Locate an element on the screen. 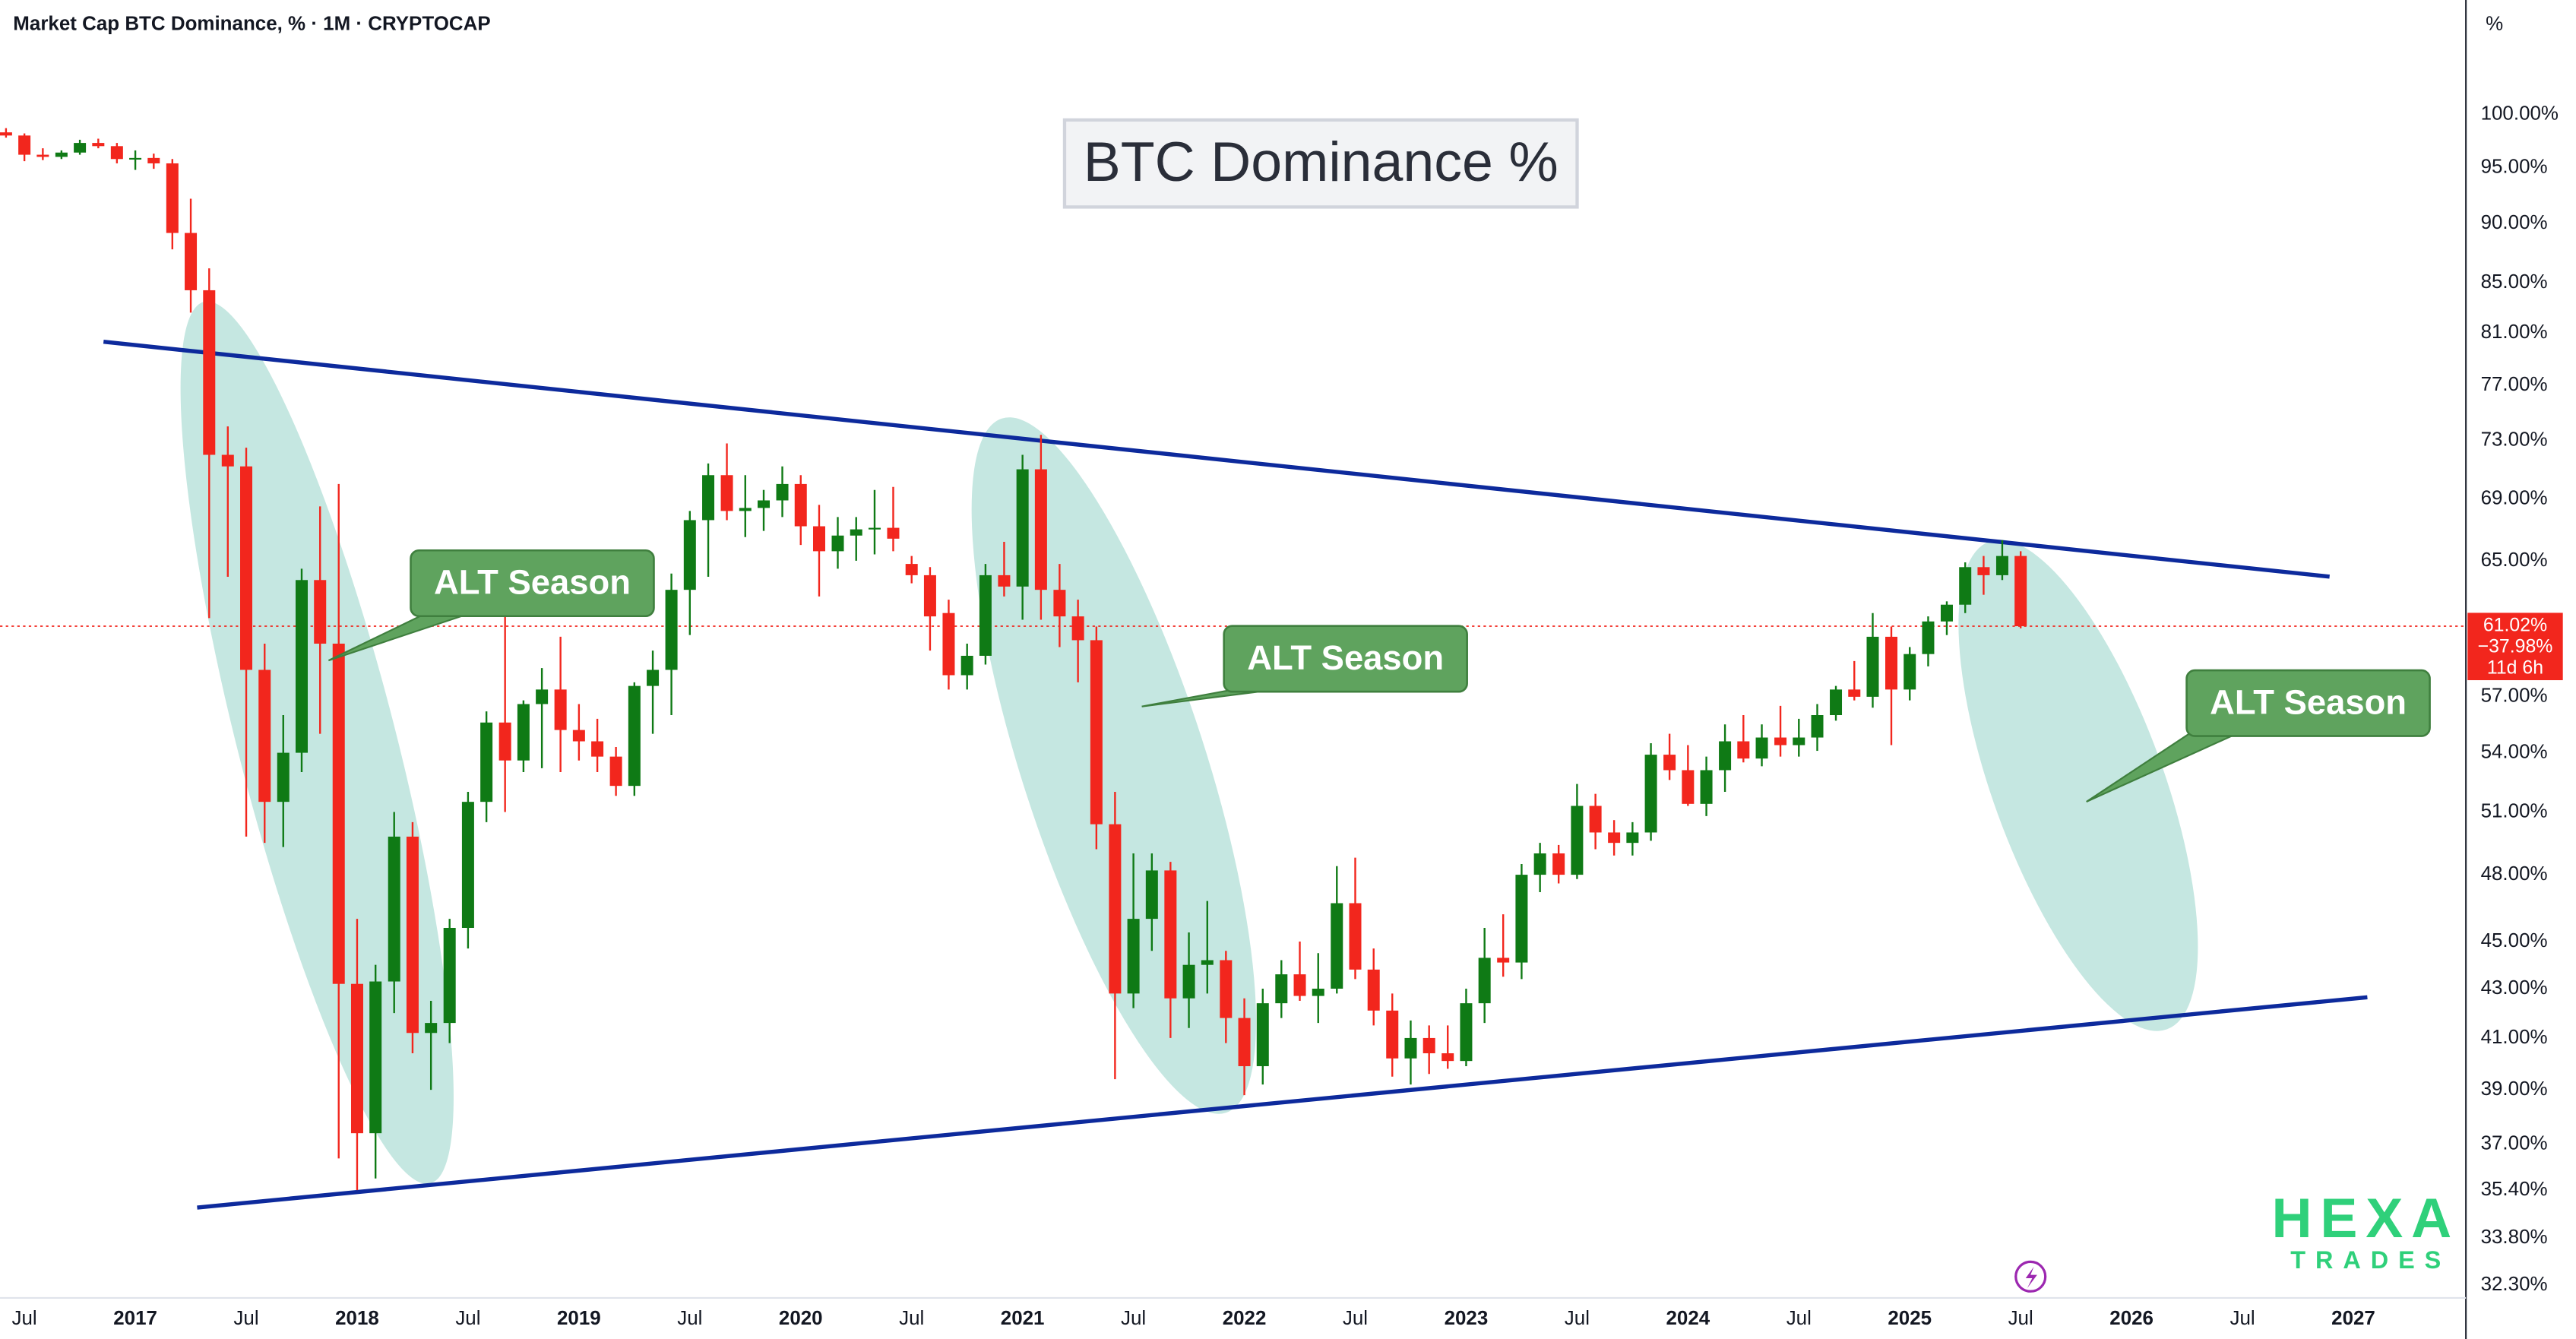 This screenshot has height=1339, width=2576. y-tick-label: 48.00% is located at coordinates (2514, 874).